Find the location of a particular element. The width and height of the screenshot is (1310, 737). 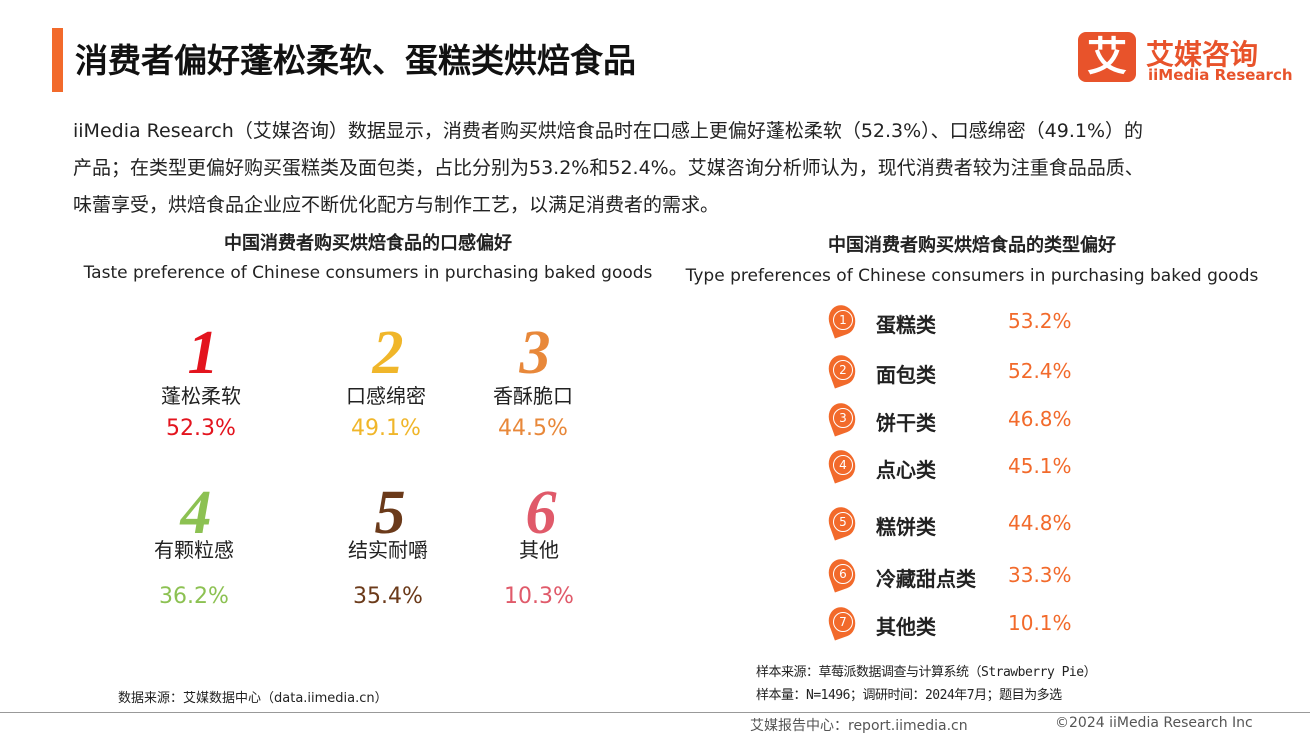

rank-number: 1 is located at coordinates (203, 353).